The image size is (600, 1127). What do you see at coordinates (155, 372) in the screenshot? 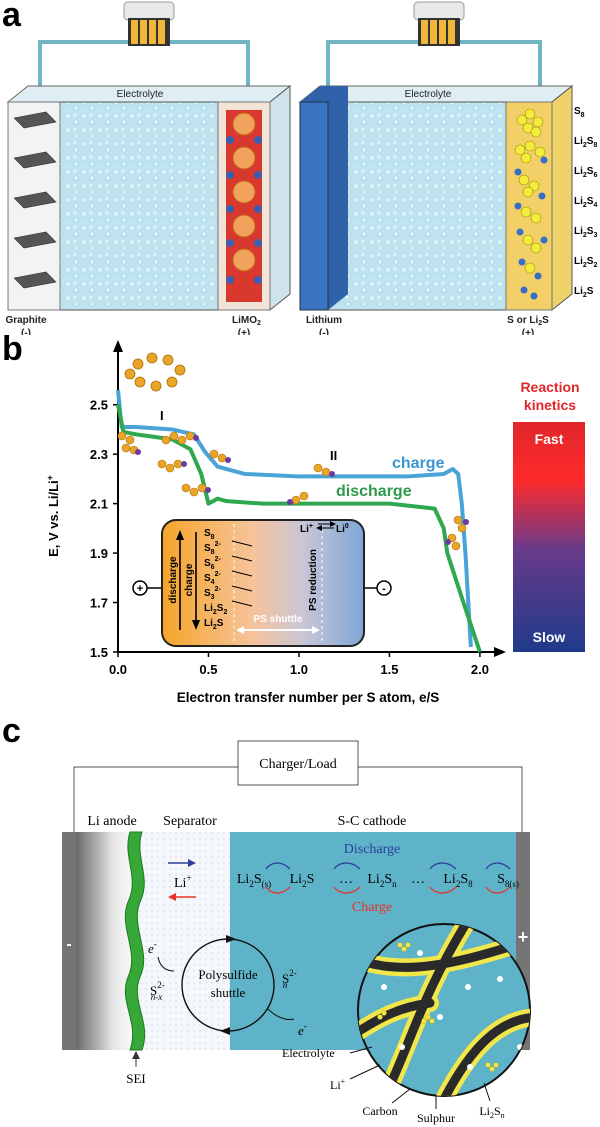
I see `s8-ring-molecule` at bounding box center [155, 372].